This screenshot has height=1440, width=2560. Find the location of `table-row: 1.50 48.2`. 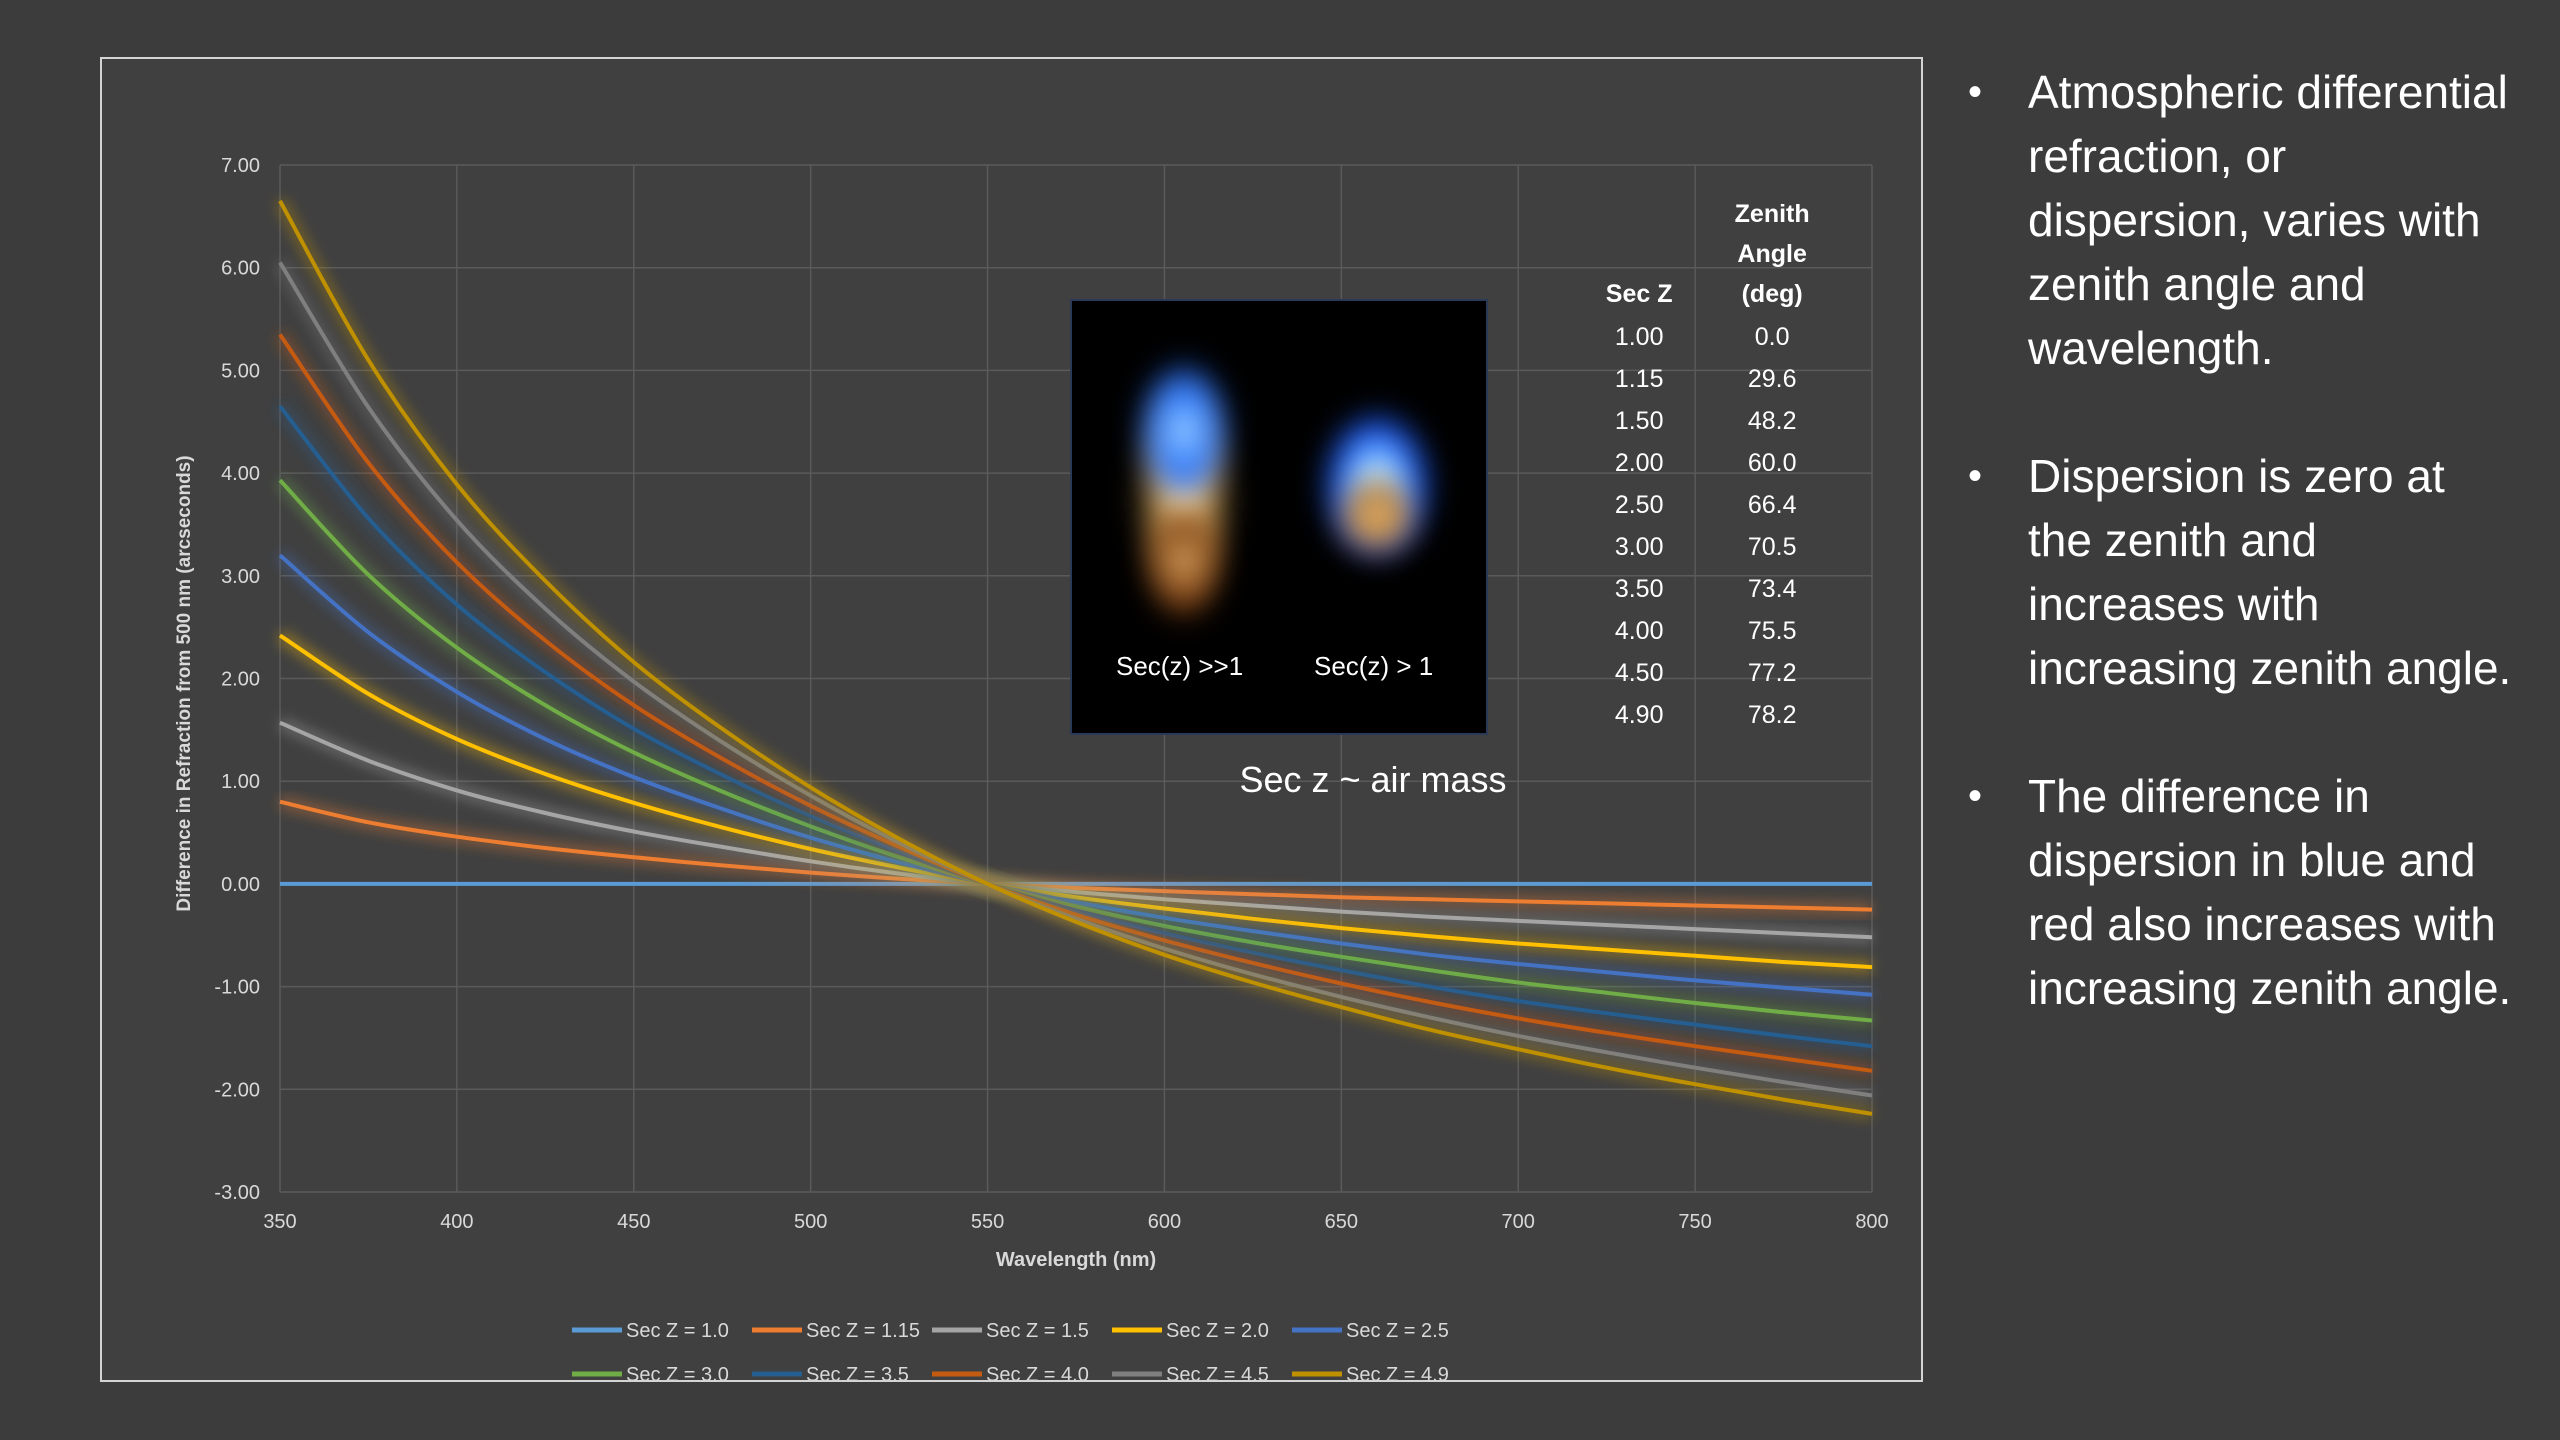

table-row: 1.50 48.2 is located at coordinates (1703, 421).